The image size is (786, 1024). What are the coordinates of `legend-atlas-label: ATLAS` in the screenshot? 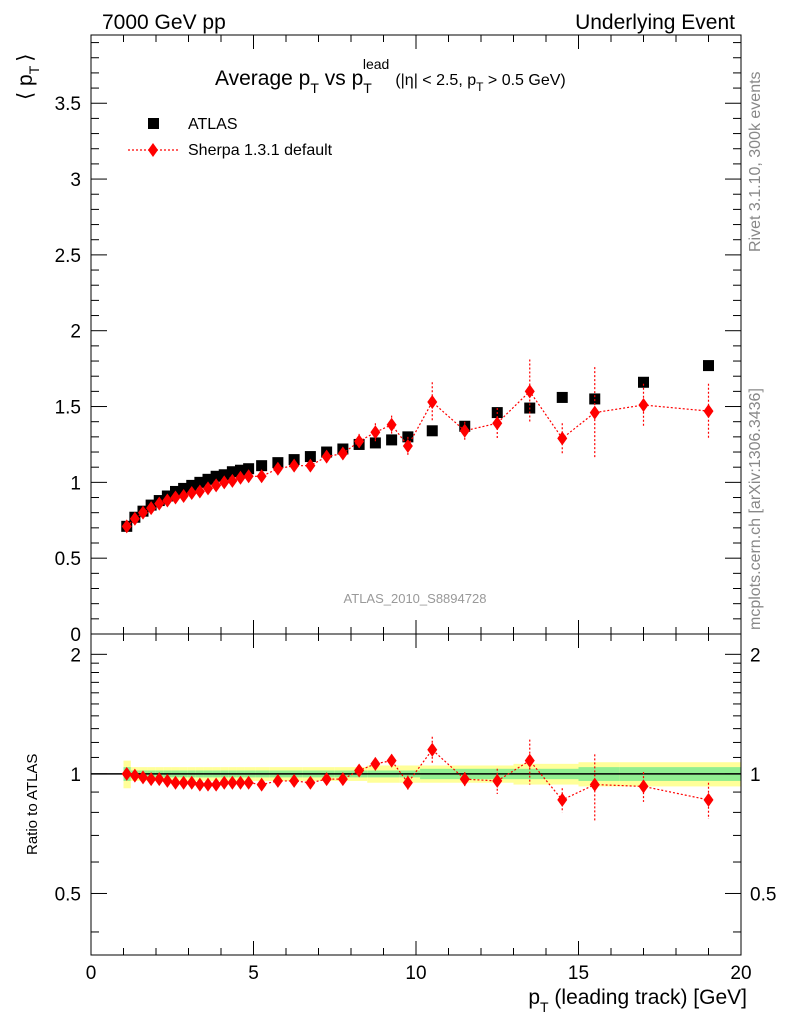 It's located at (213, 124).